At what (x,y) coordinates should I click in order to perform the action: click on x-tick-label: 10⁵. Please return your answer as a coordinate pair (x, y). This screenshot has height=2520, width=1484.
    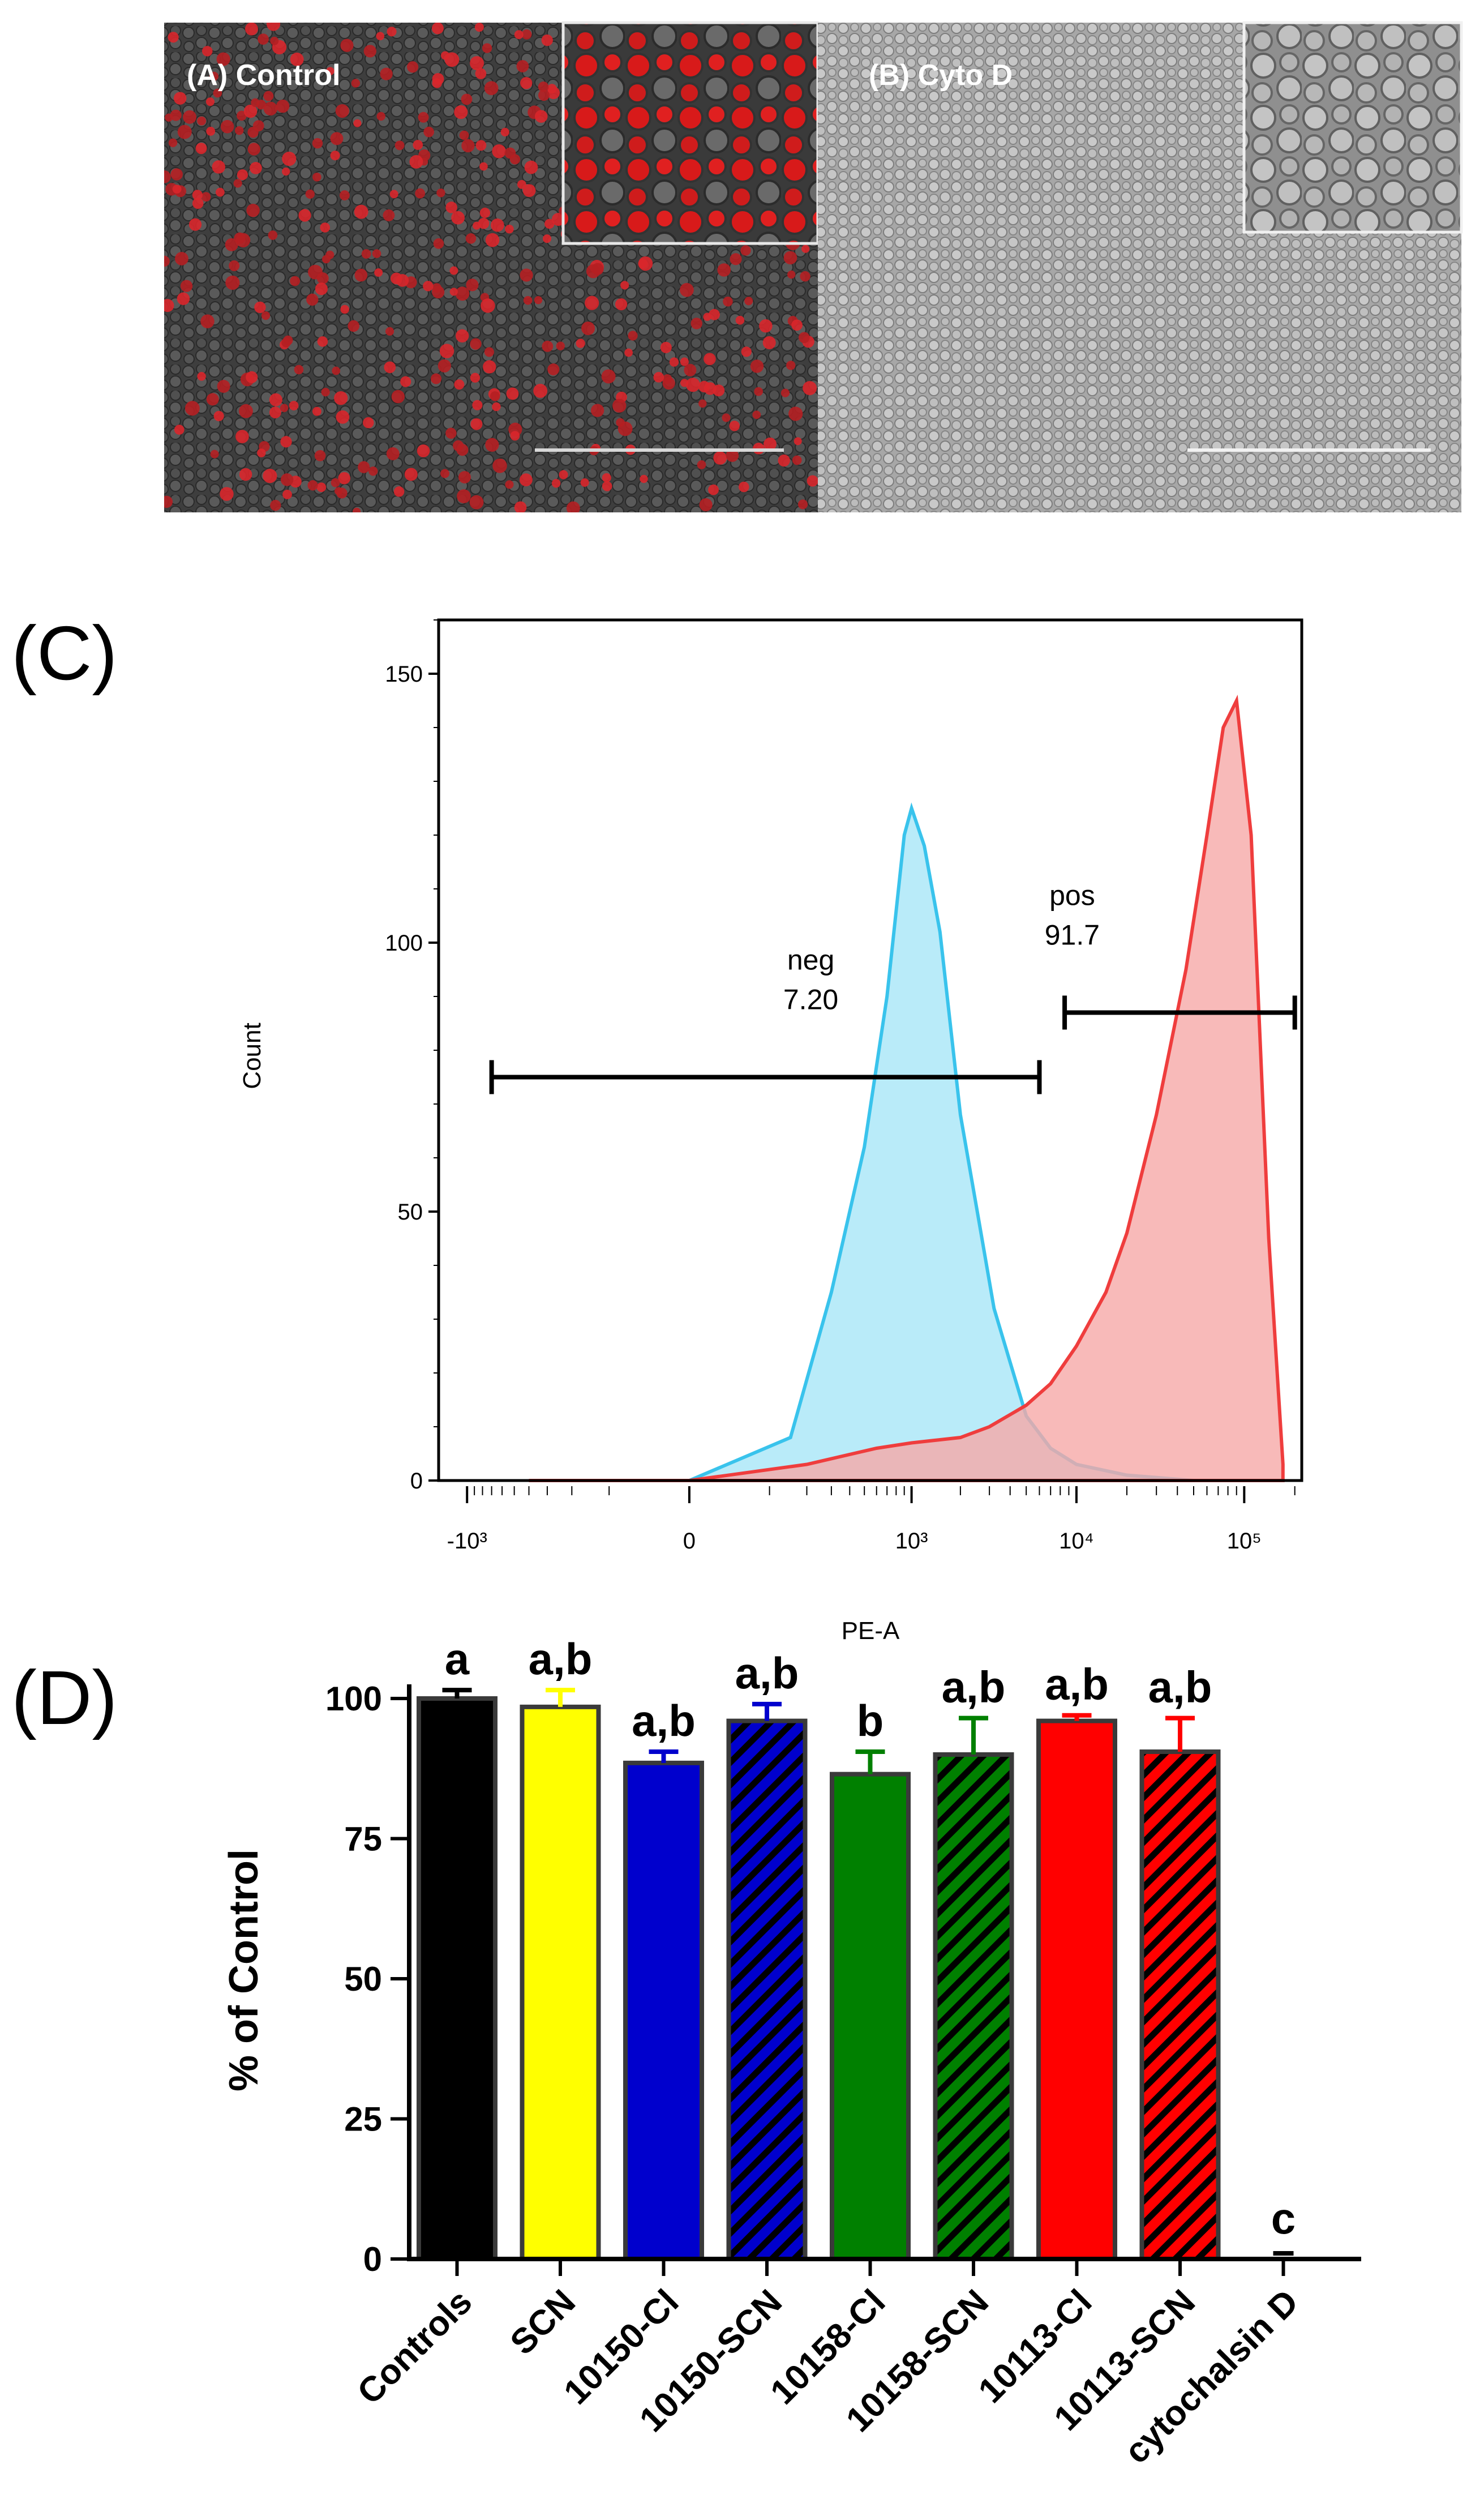
    Looking at the image, I should click on (1244, 1541).